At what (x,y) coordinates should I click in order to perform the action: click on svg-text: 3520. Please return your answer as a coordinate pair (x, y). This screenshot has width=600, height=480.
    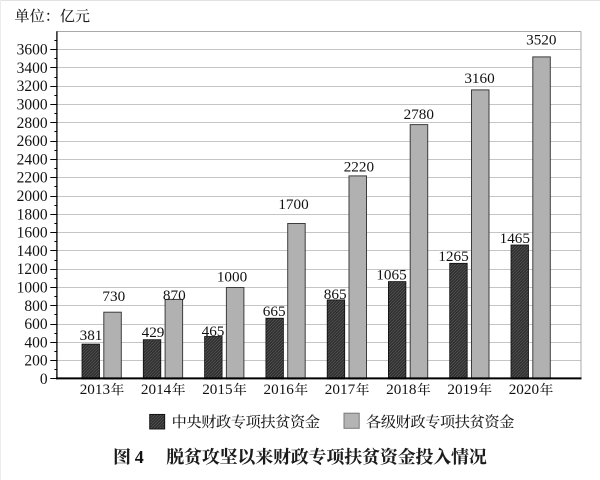
    Looking at the image, I should click on (541, 40).